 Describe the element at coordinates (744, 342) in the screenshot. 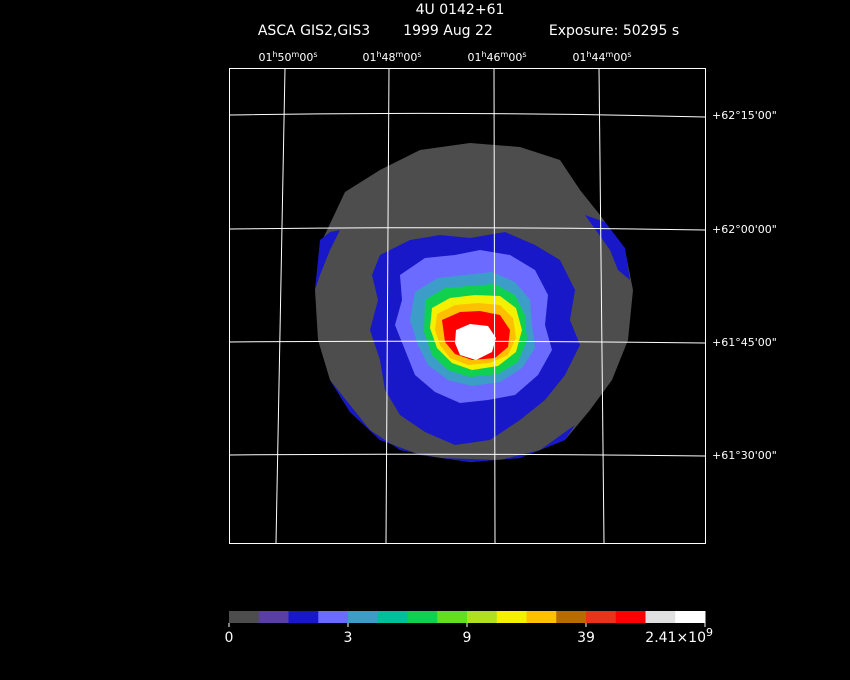

I see `dec-label: +61°45'00"` at that location.